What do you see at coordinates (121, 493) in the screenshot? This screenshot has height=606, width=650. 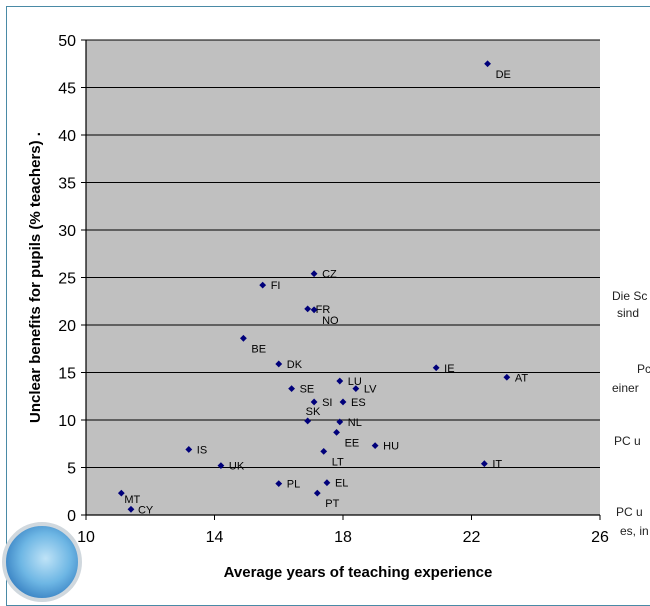 I see `data-point-mt` at bounding box center [121, 493].